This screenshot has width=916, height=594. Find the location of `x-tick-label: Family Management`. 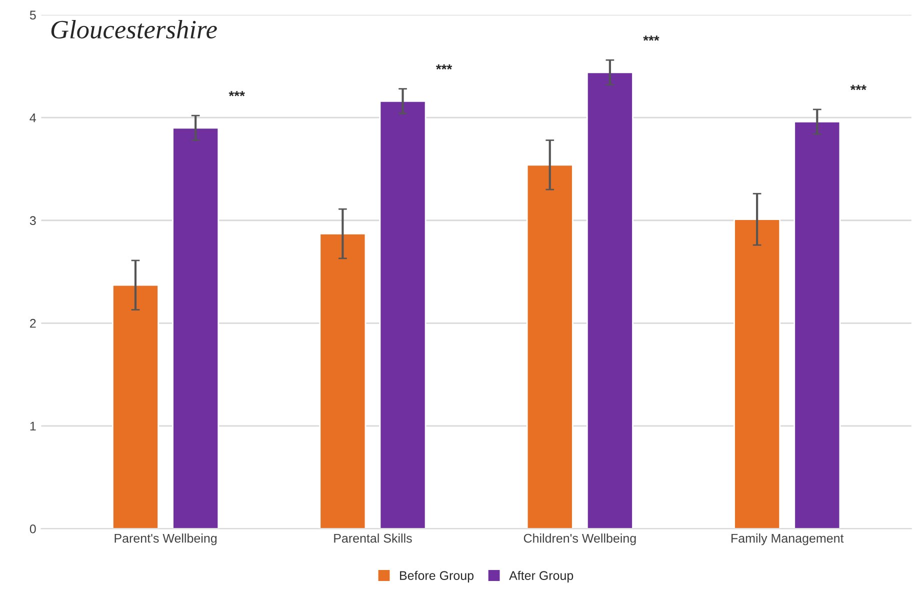

x-tick-label: Family Management is located at coordinates (788, 540).